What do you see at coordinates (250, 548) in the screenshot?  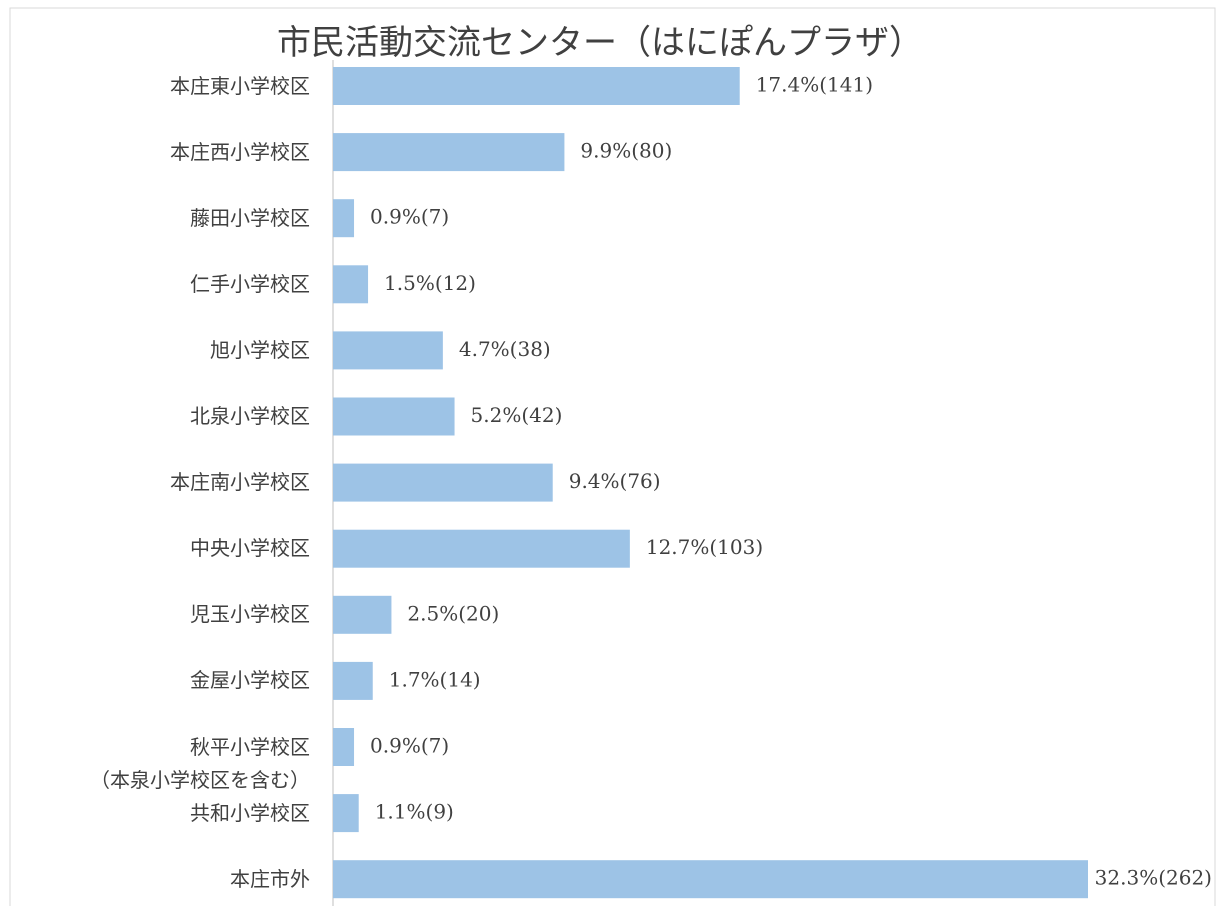 I see `y-tick-label: 中央小学校区` at bounding box center [250, 548].